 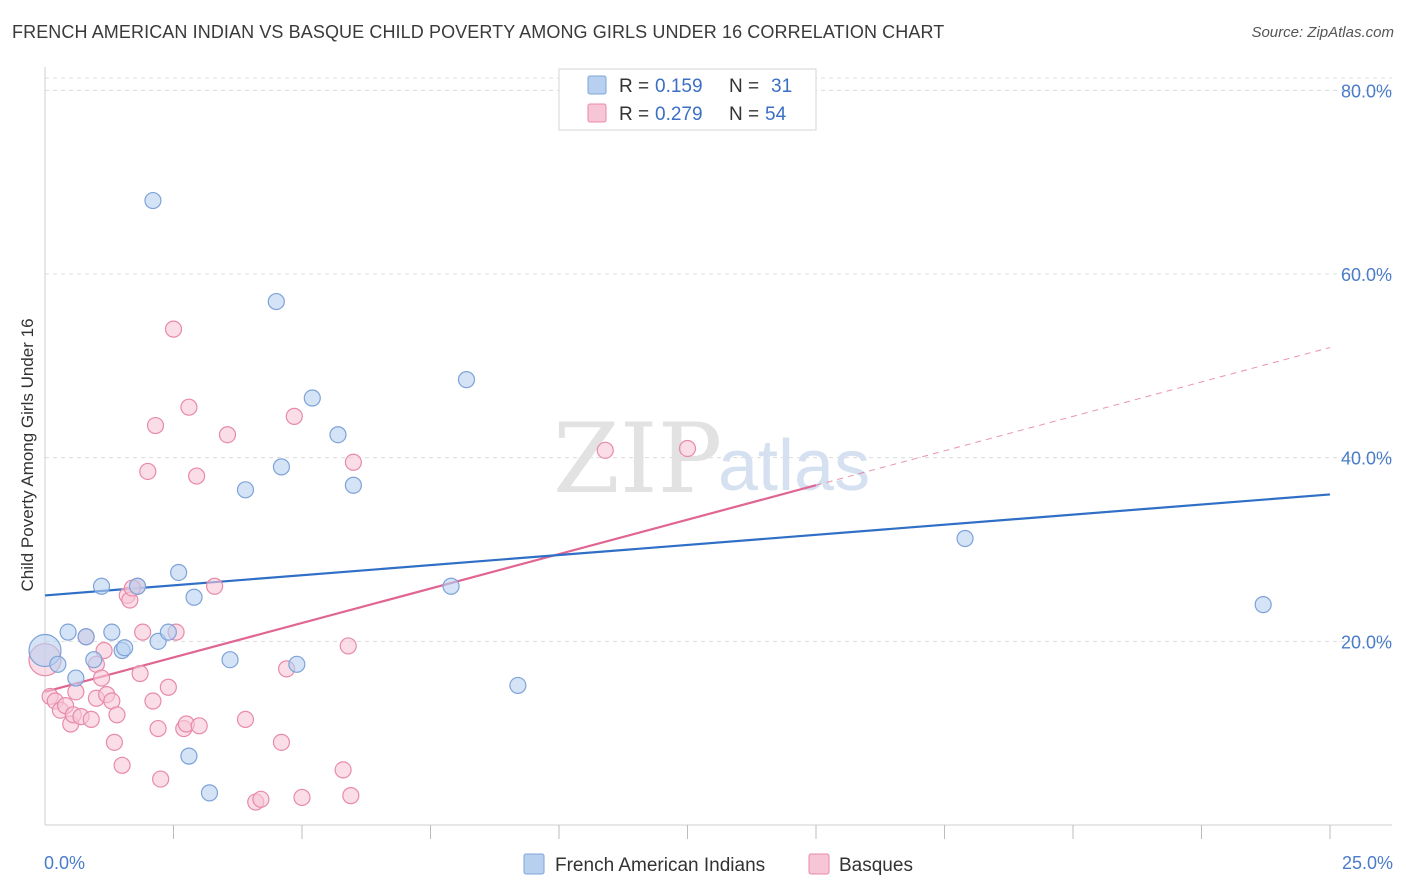 I want to click on trend-line-french-american-indians, so click(x=687, y=545).